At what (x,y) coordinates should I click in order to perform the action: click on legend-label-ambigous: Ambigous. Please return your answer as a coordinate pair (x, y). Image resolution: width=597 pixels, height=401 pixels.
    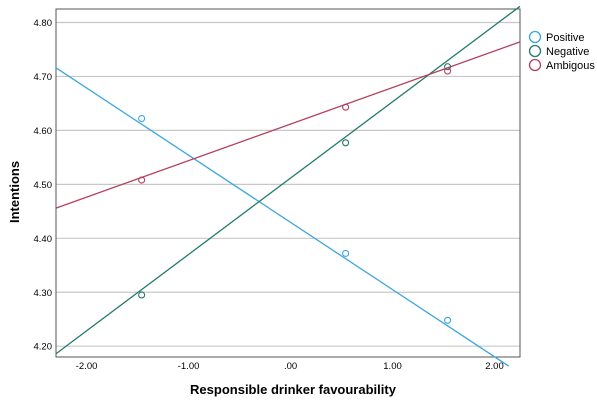
    Looking at the image, I should click on (570, 66).